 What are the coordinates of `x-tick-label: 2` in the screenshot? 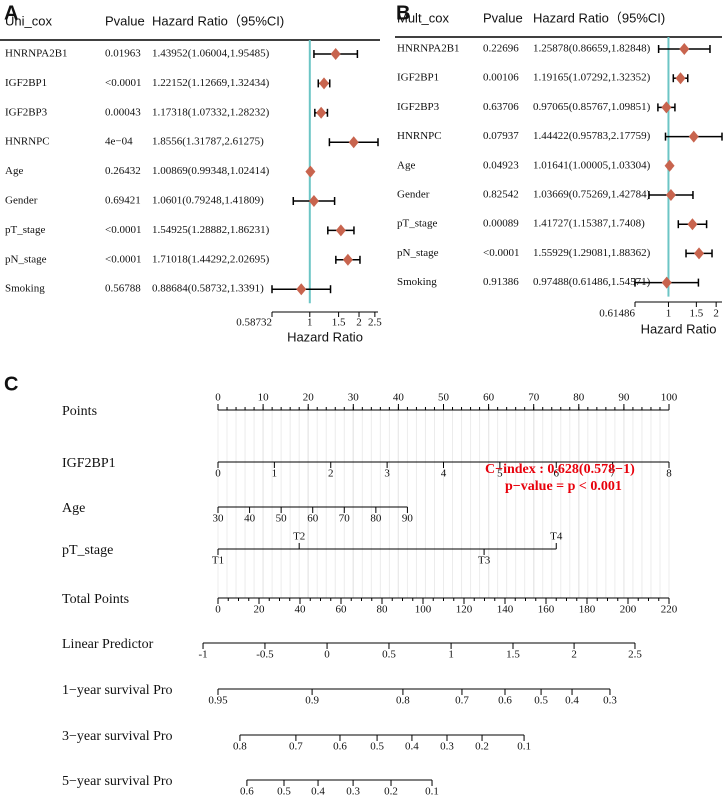 It's located at (359, 323).